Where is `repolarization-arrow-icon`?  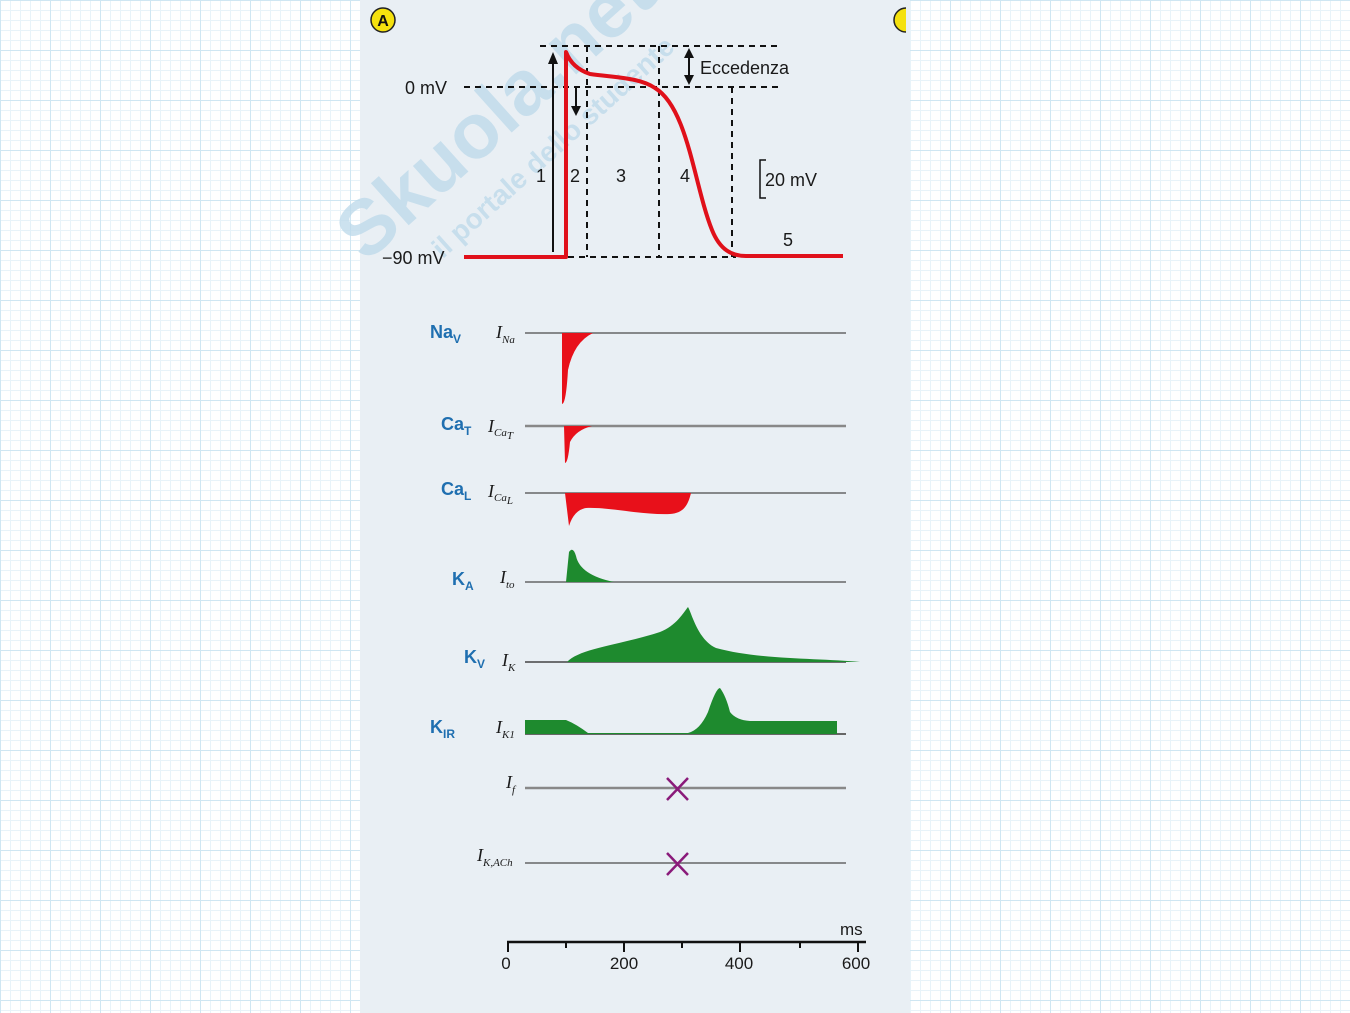
repolarization-arrow-icon is located at coordinates (576, 101).